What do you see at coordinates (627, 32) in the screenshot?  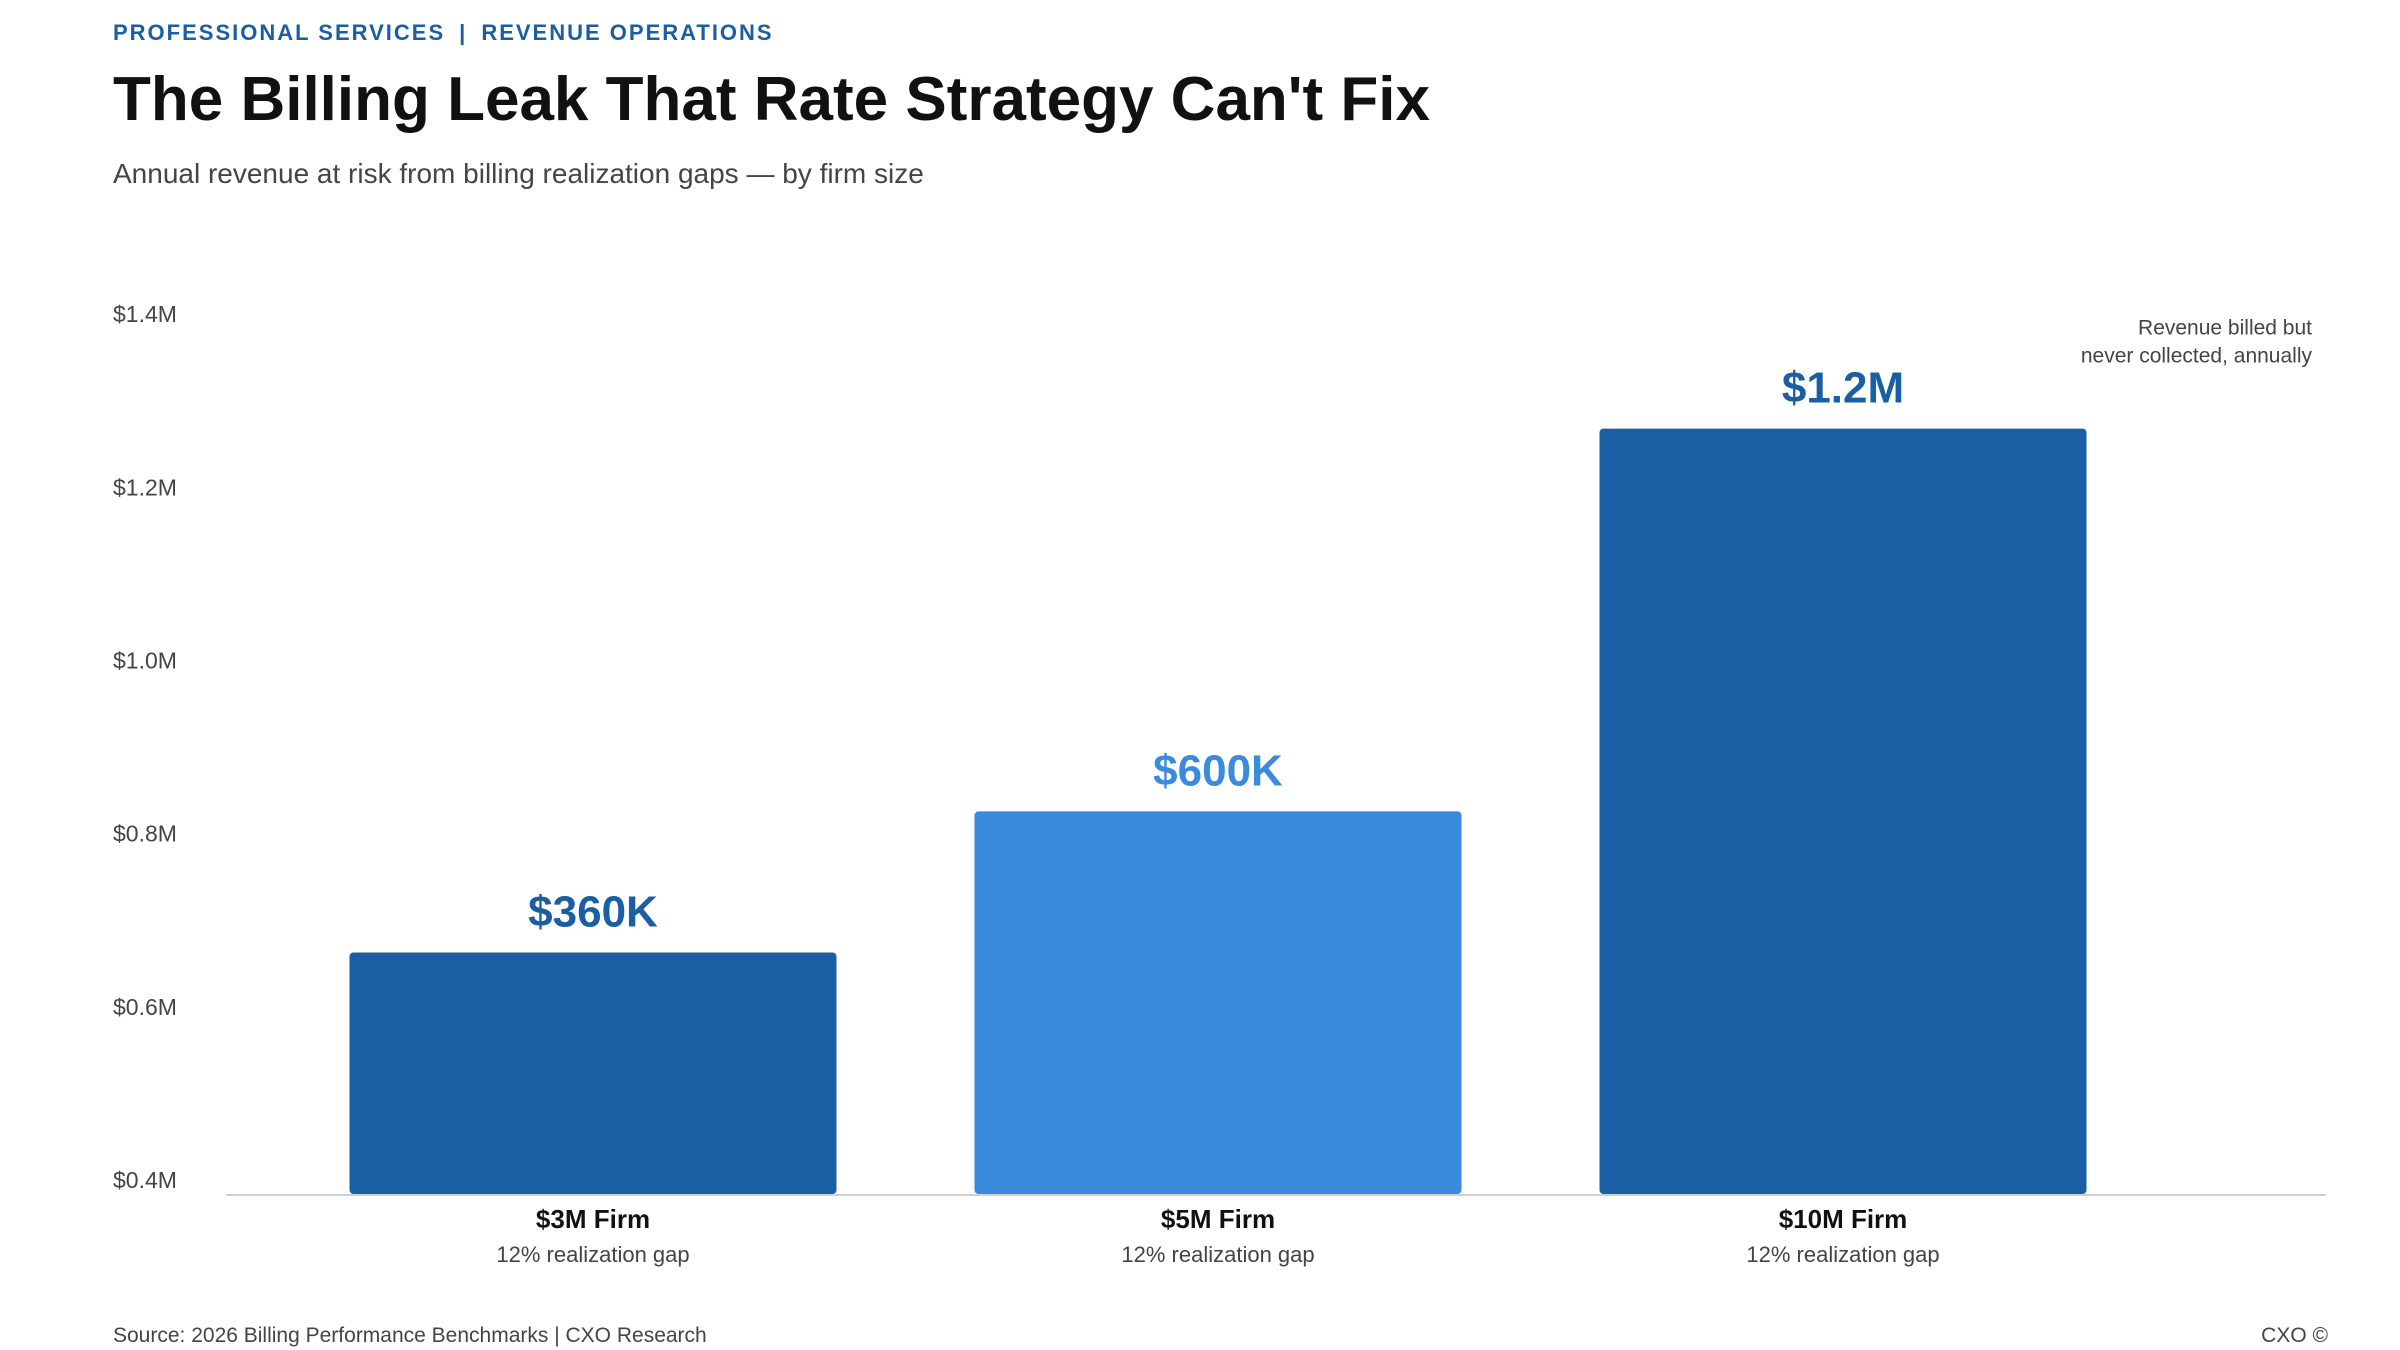 I see `eyebrow-topic: REVENUE OPERATIONS` at bounding box center [627, 32].